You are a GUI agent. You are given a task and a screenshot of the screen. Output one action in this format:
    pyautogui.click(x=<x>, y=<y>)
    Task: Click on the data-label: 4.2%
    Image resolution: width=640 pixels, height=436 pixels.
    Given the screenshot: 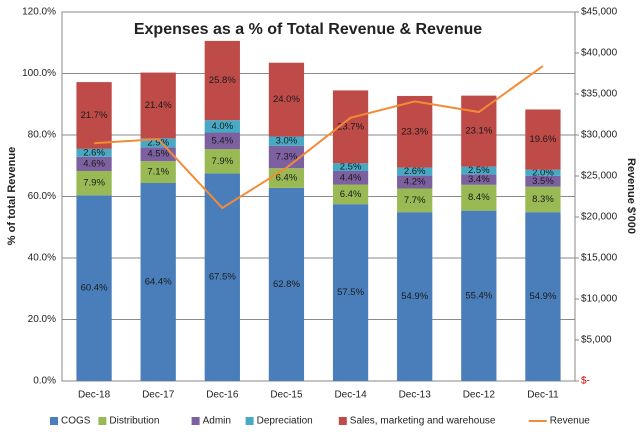 What is the action you would take?
    pyautogui.click(x=415, y=182)
    